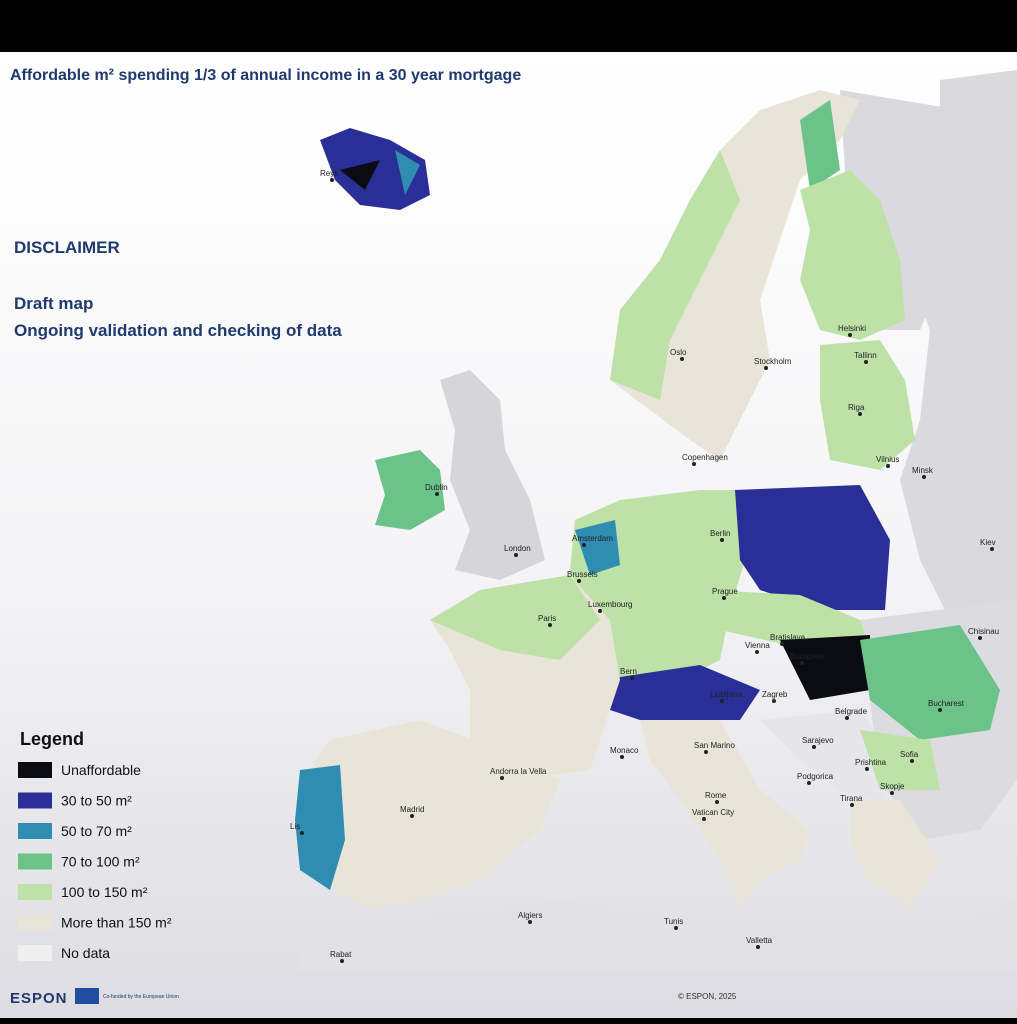 This screenshot has height=1024, width=1017. I want to click on city-label: Riga, so click(856, 407).